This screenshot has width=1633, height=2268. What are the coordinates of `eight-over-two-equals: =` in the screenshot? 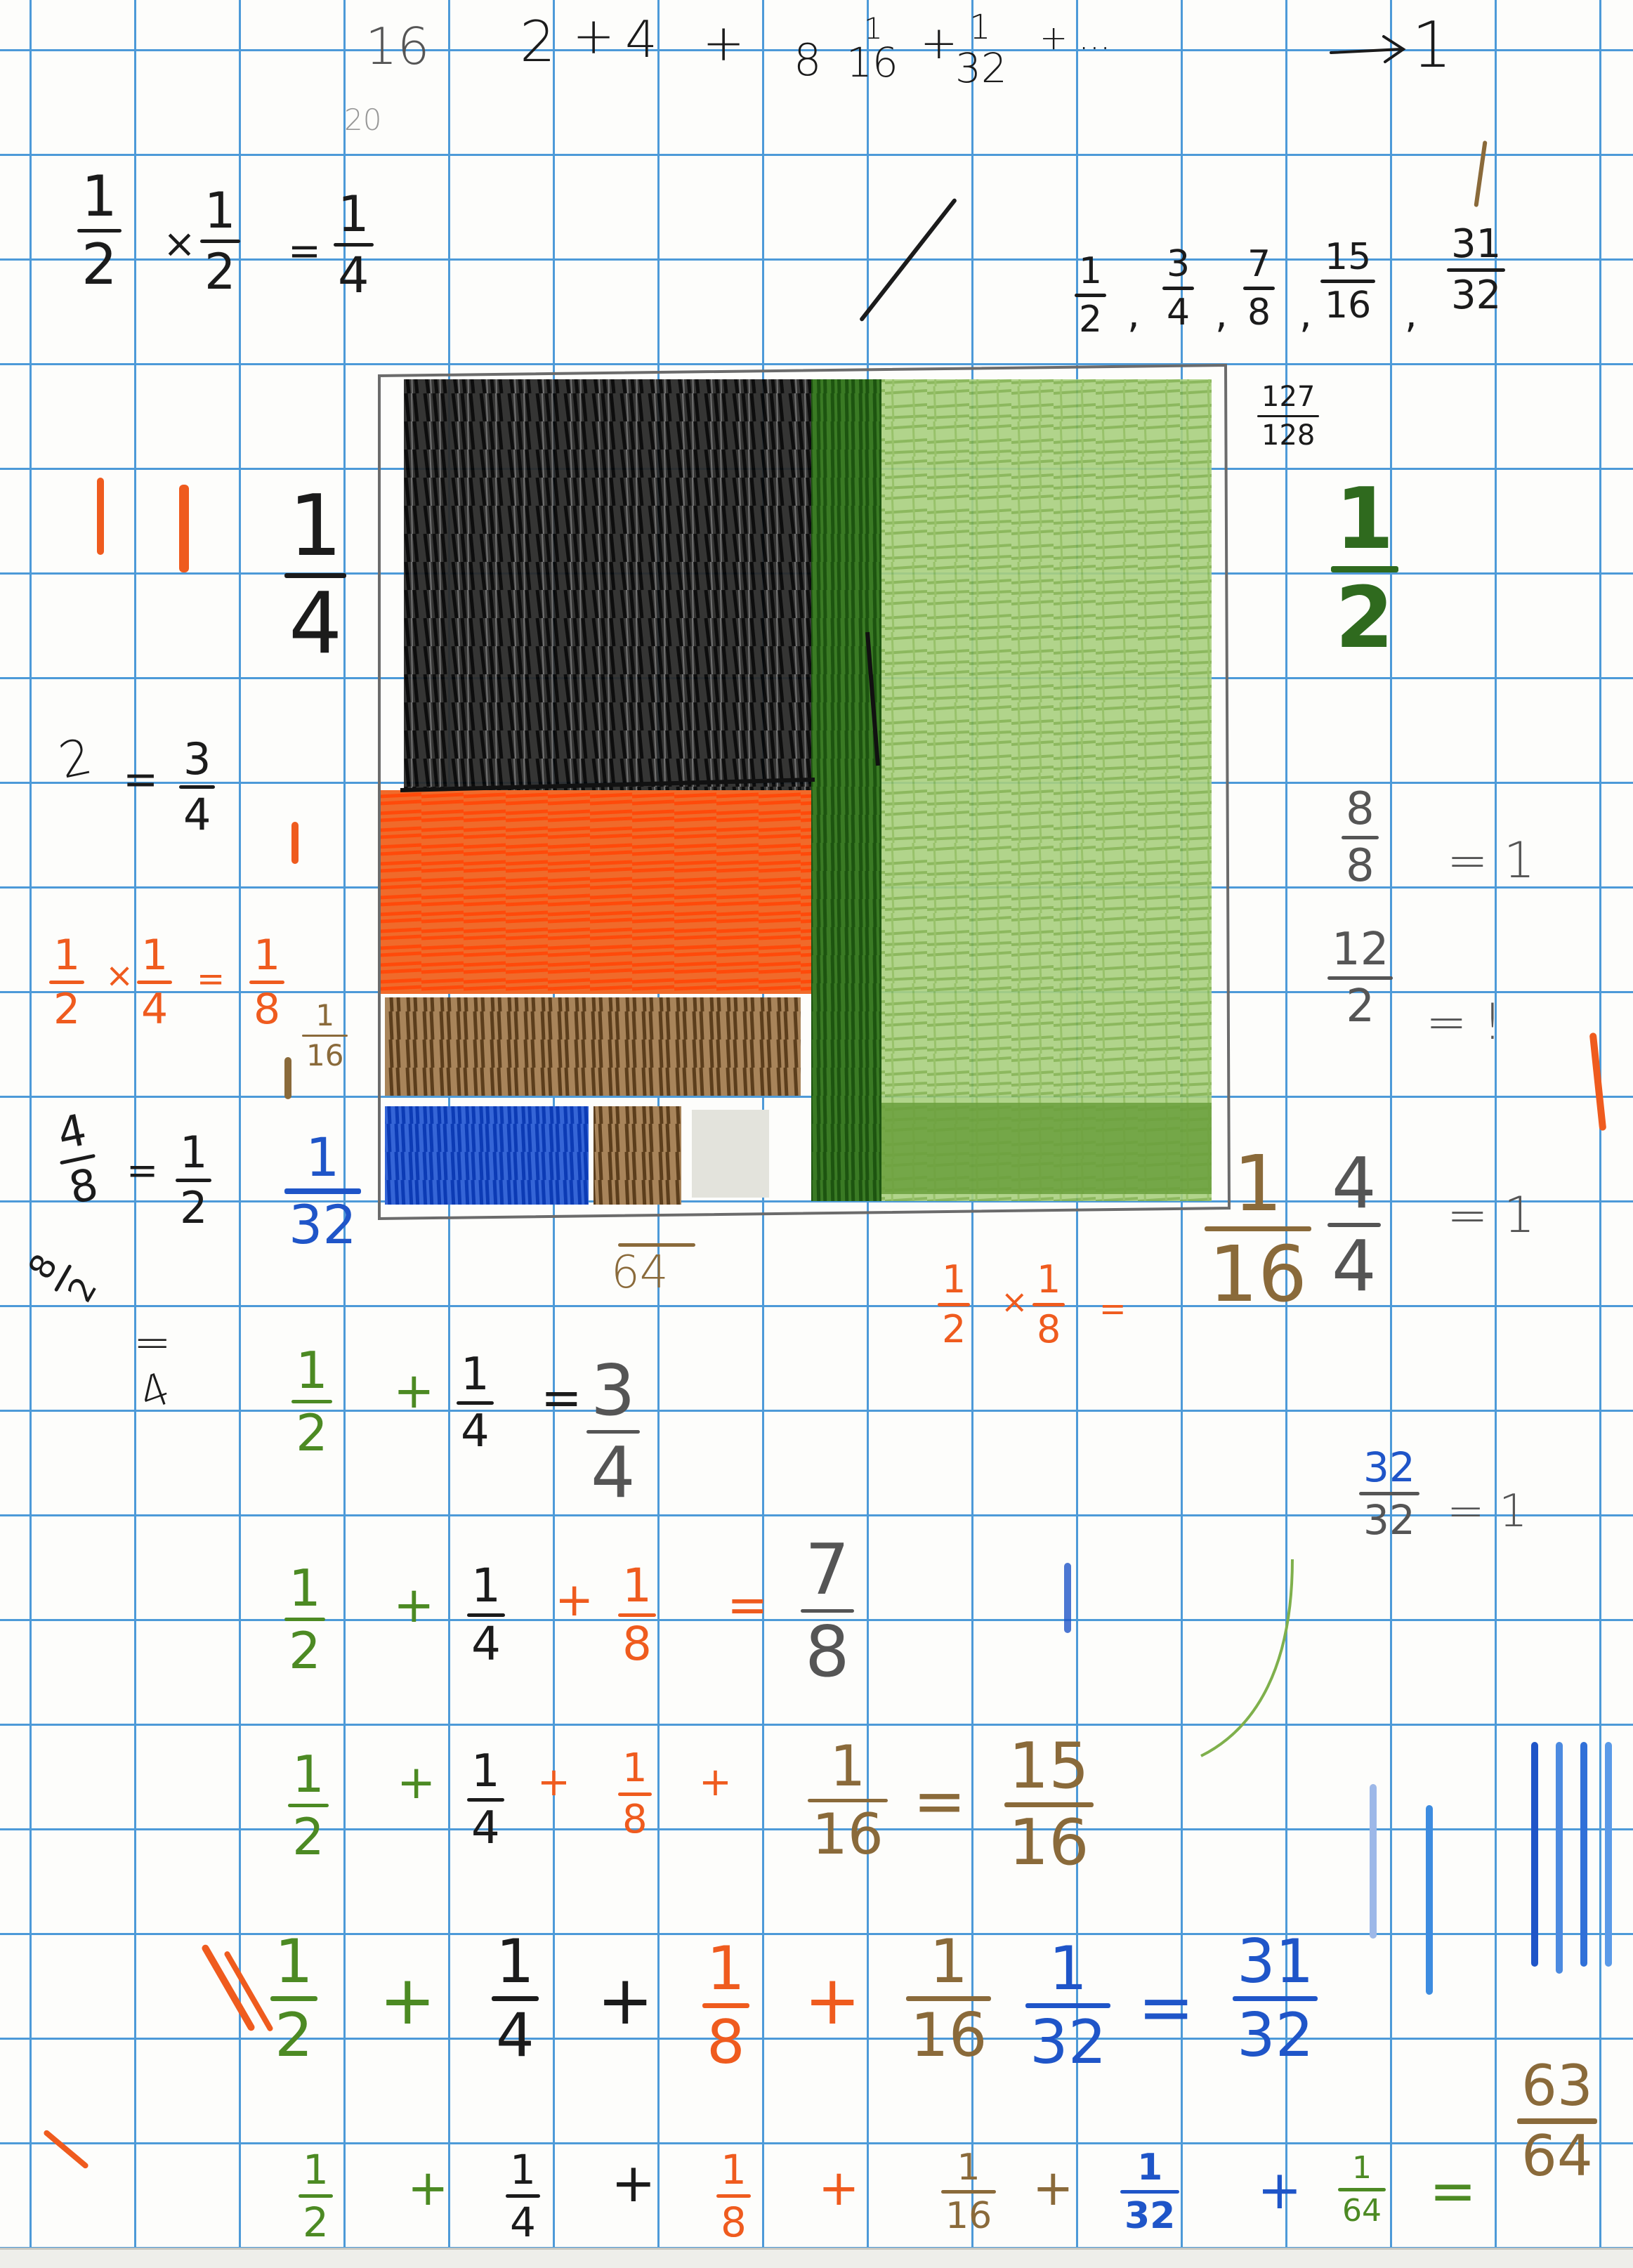 It's located at (152, 1343).